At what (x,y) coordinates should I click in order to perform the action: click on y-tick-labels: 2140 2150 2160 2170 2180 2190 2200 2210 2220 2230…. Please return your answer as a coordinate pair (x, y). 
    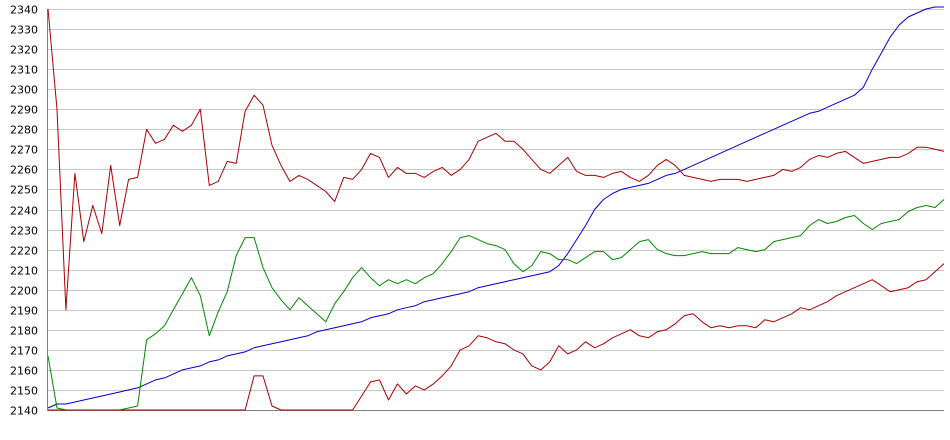
    Looking at the image, I should click on (24, 211).